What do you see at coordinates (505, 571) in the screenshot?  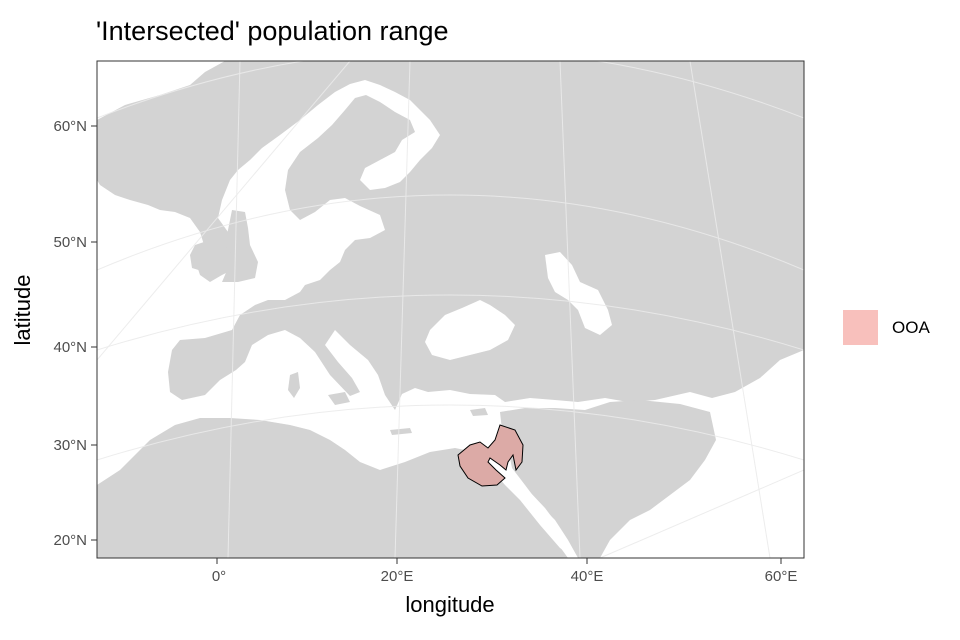 I see `x-axis: 0° 20°E 40°E 60°E` at bounding box center [505, 571].